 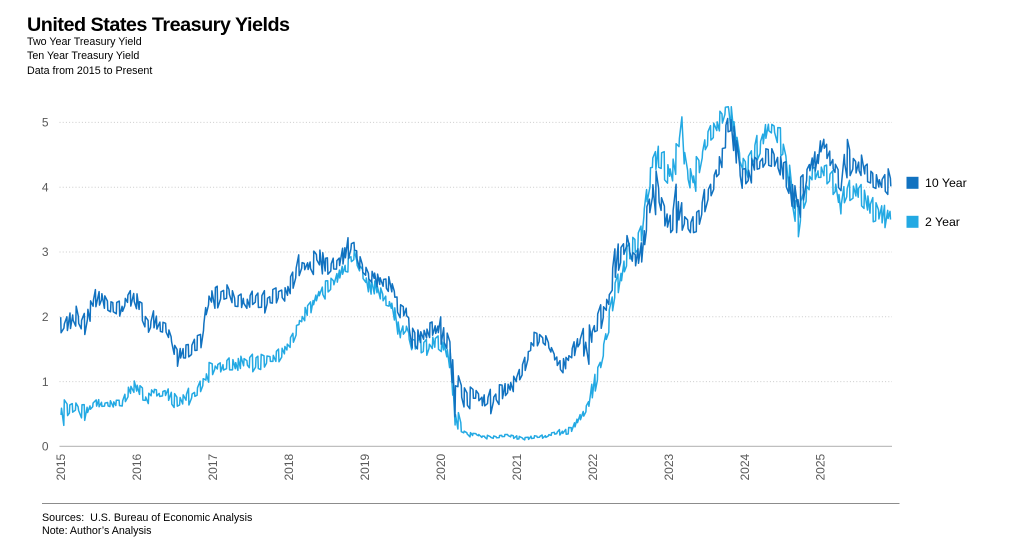 What do you see at coordinates (517, 466) in the screenshot?
I see `svg-text: 2021` at bounding box center [517, 466].